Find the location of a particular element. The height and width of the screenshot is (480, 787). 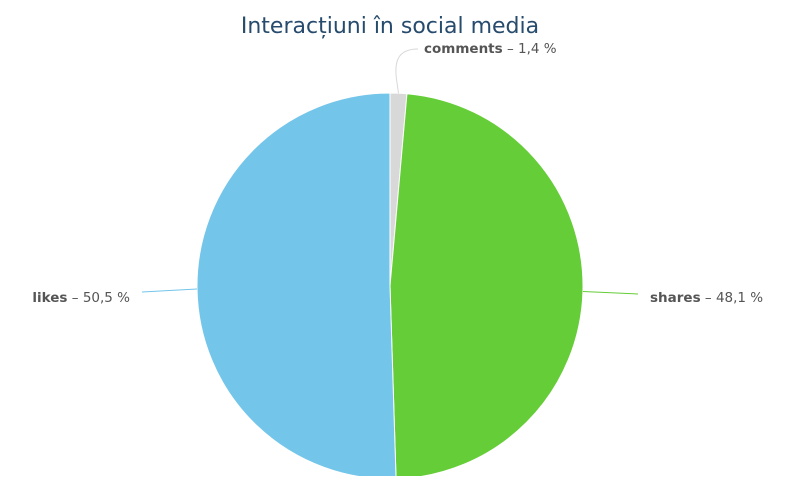

connector-line-likes is located at coordinates (169, 290).